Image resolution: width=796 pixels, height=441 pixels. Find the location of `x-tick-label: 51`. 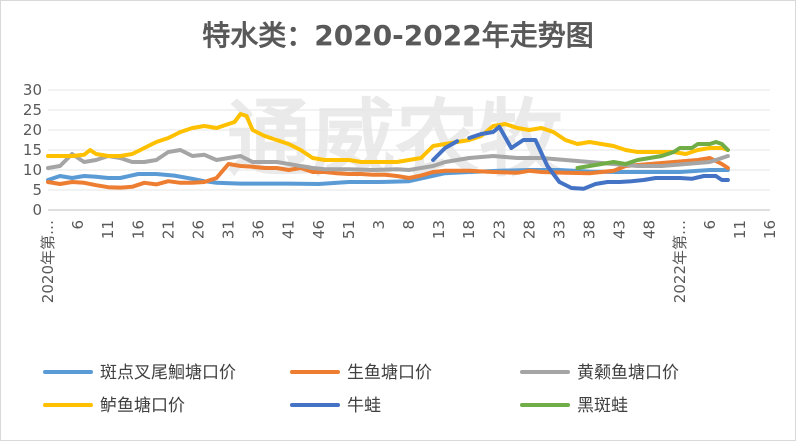

x-tick-label: 51 is located at coordinates (349, 229).